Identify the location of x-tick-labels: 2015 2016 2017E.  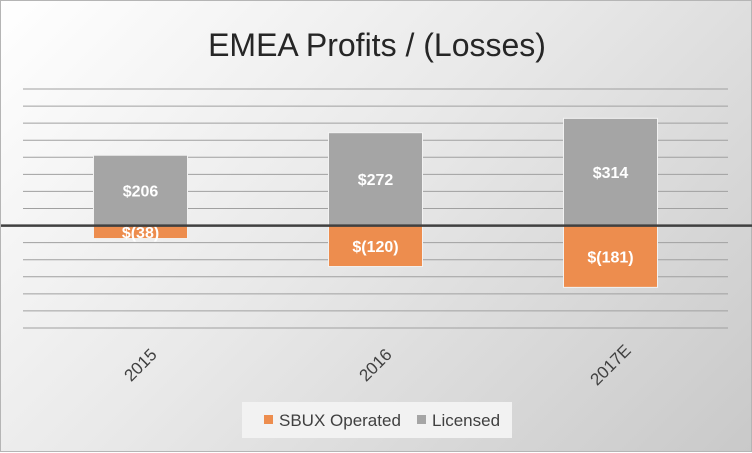
(378, 365).